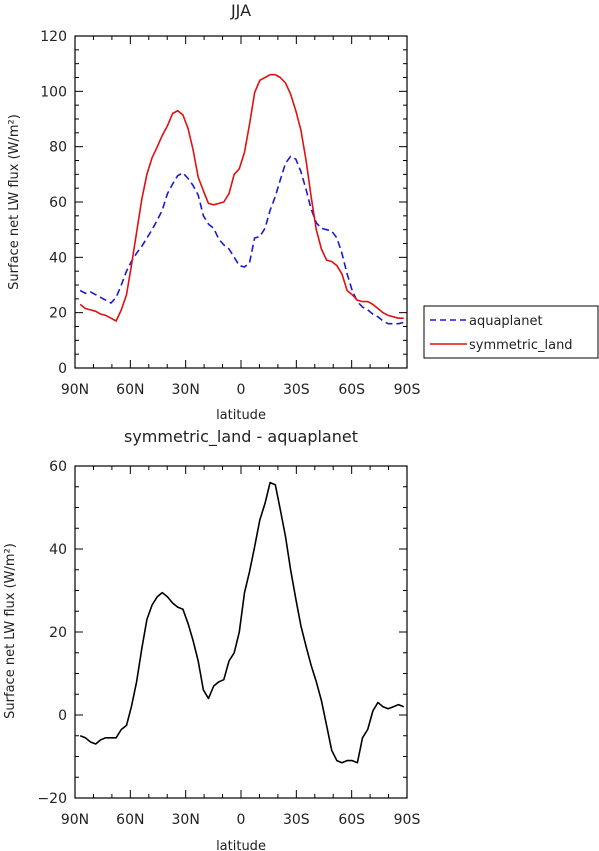  What do you see at coordinates (58, 550) in the screenshot?
I see `bottom-y-tick-label: 40` at bounding box center [58, 550].